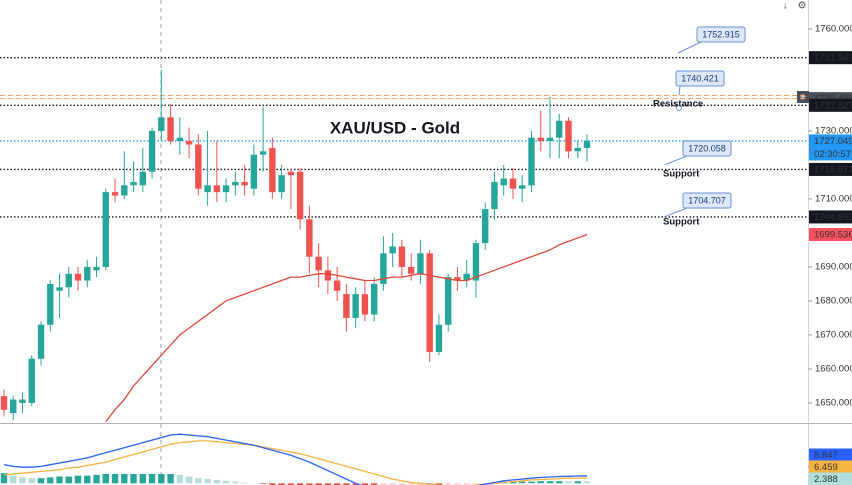  I want to click on callout-label: 1740.421, so click(700, 78).